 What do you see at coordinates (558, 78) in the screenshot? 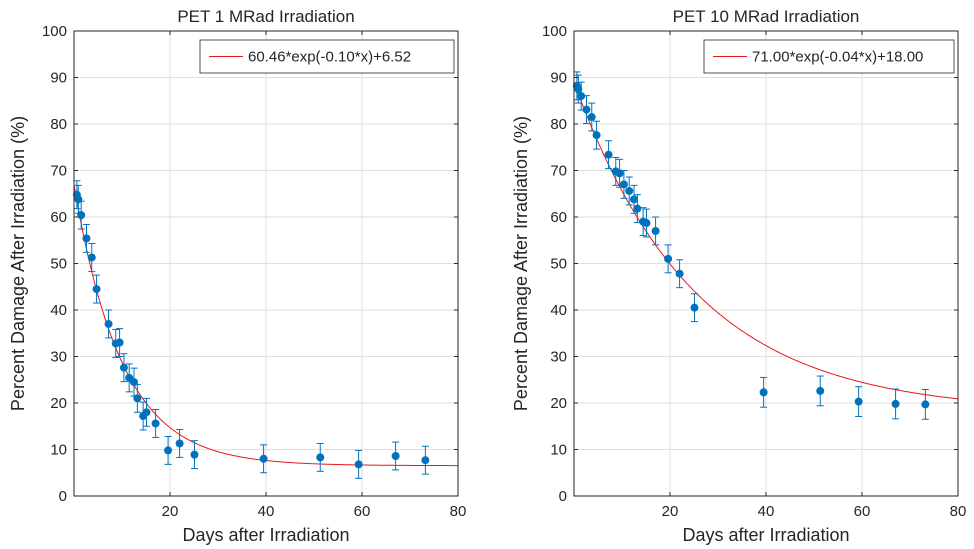
I see `chart-2-ytick-label: 90` at bounding box center [558, 78].